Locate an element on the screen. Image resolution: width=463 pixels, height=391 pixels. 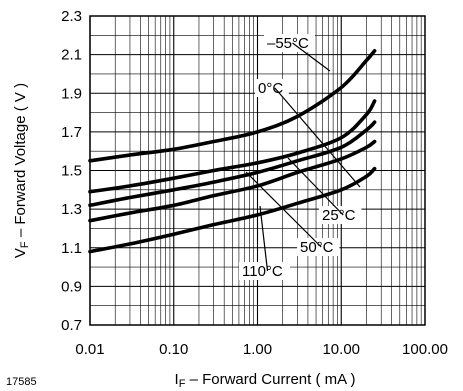
series-label-leaders is located at coordinates (303, 157).